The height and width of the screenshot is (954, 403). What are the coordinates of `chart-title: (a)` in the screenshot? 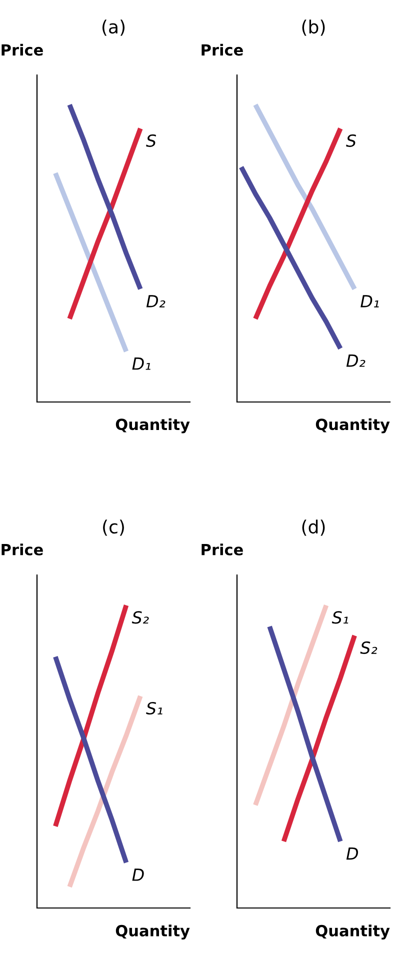 It's located at (113, 28).